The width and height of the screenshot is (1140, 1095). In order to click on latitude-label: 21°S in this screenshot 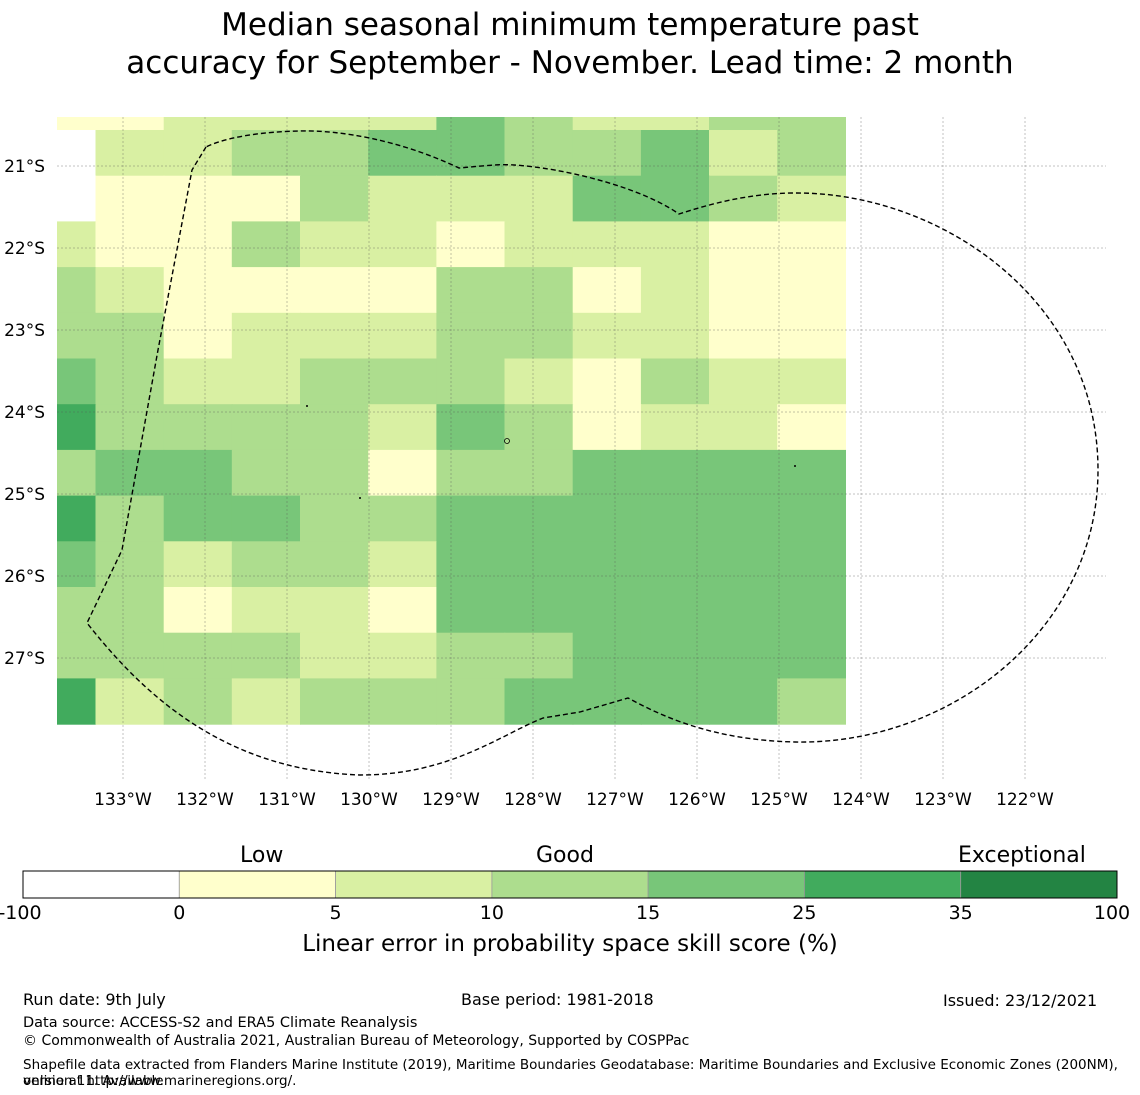, I will do `click(24, 167)`.